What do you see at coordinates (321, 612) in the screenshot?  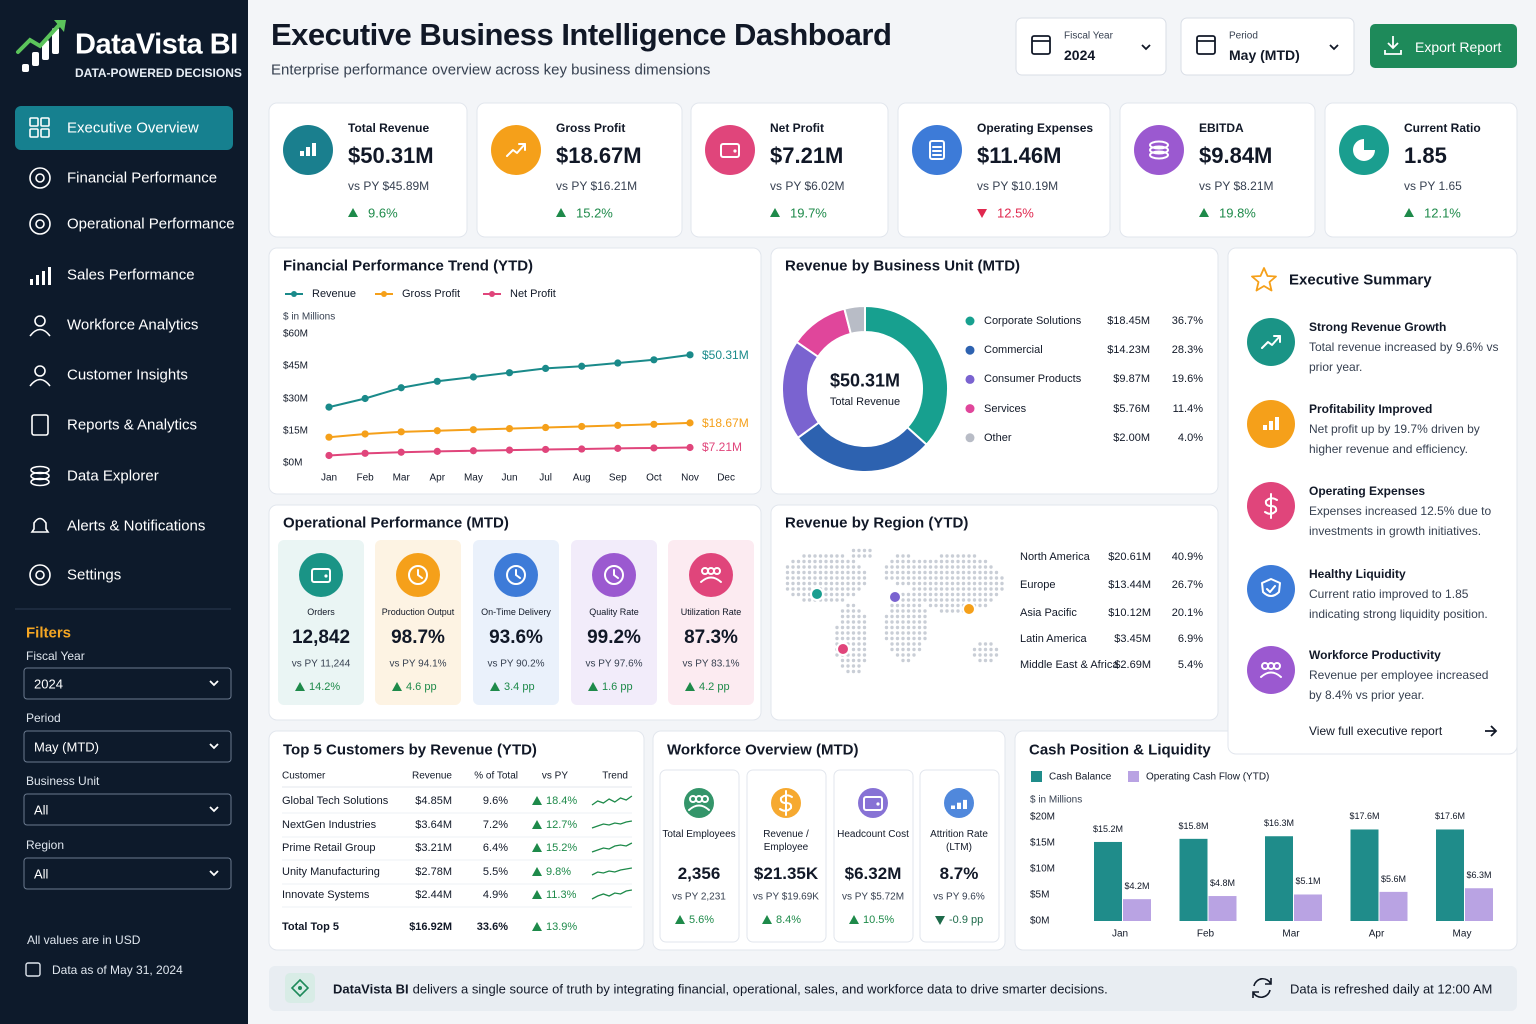 I see `metric-label: Orders` at bounding box center [321, 612].